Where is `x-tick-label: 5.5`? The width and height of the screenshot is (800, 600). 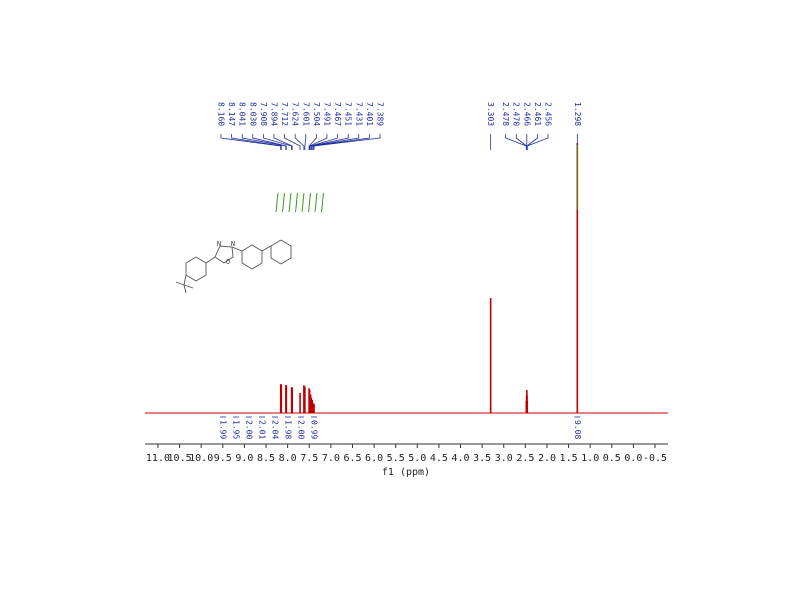 x-tick-label: 5.5 is located at coordinates (396, 458).